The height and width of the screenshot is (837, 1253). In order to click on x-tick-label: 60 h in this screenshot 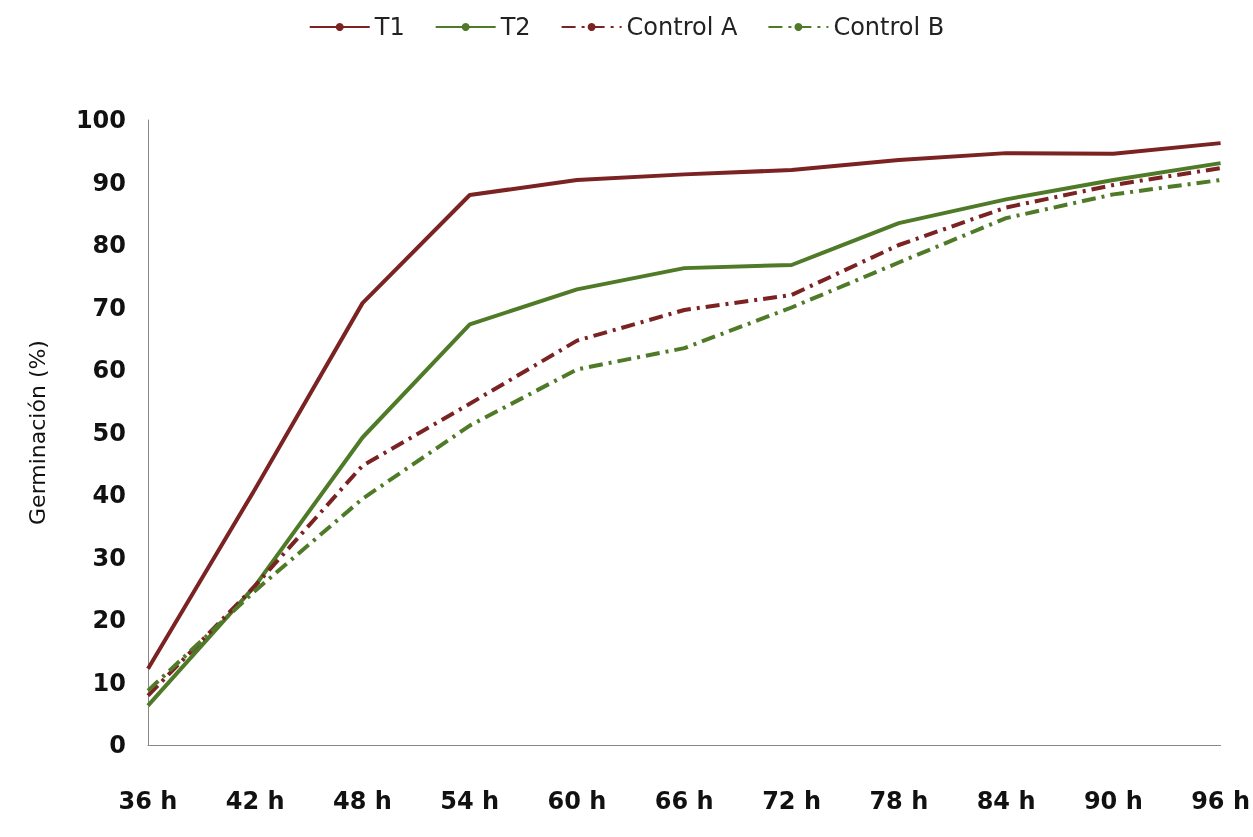, I will do `click(577, 801)`.